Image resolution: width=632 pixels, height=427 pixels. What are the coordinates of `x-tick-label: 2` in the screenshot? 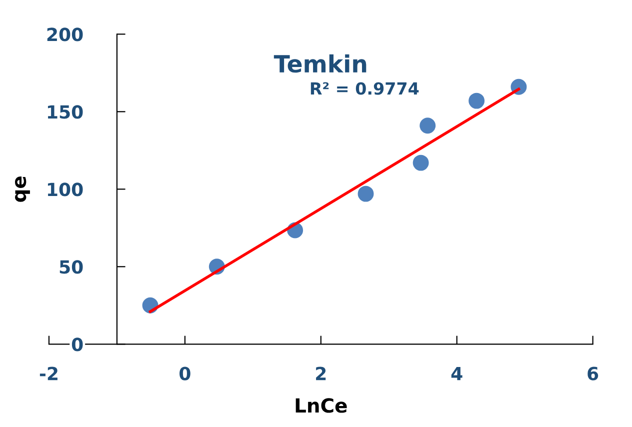 It's located at (321, 373).